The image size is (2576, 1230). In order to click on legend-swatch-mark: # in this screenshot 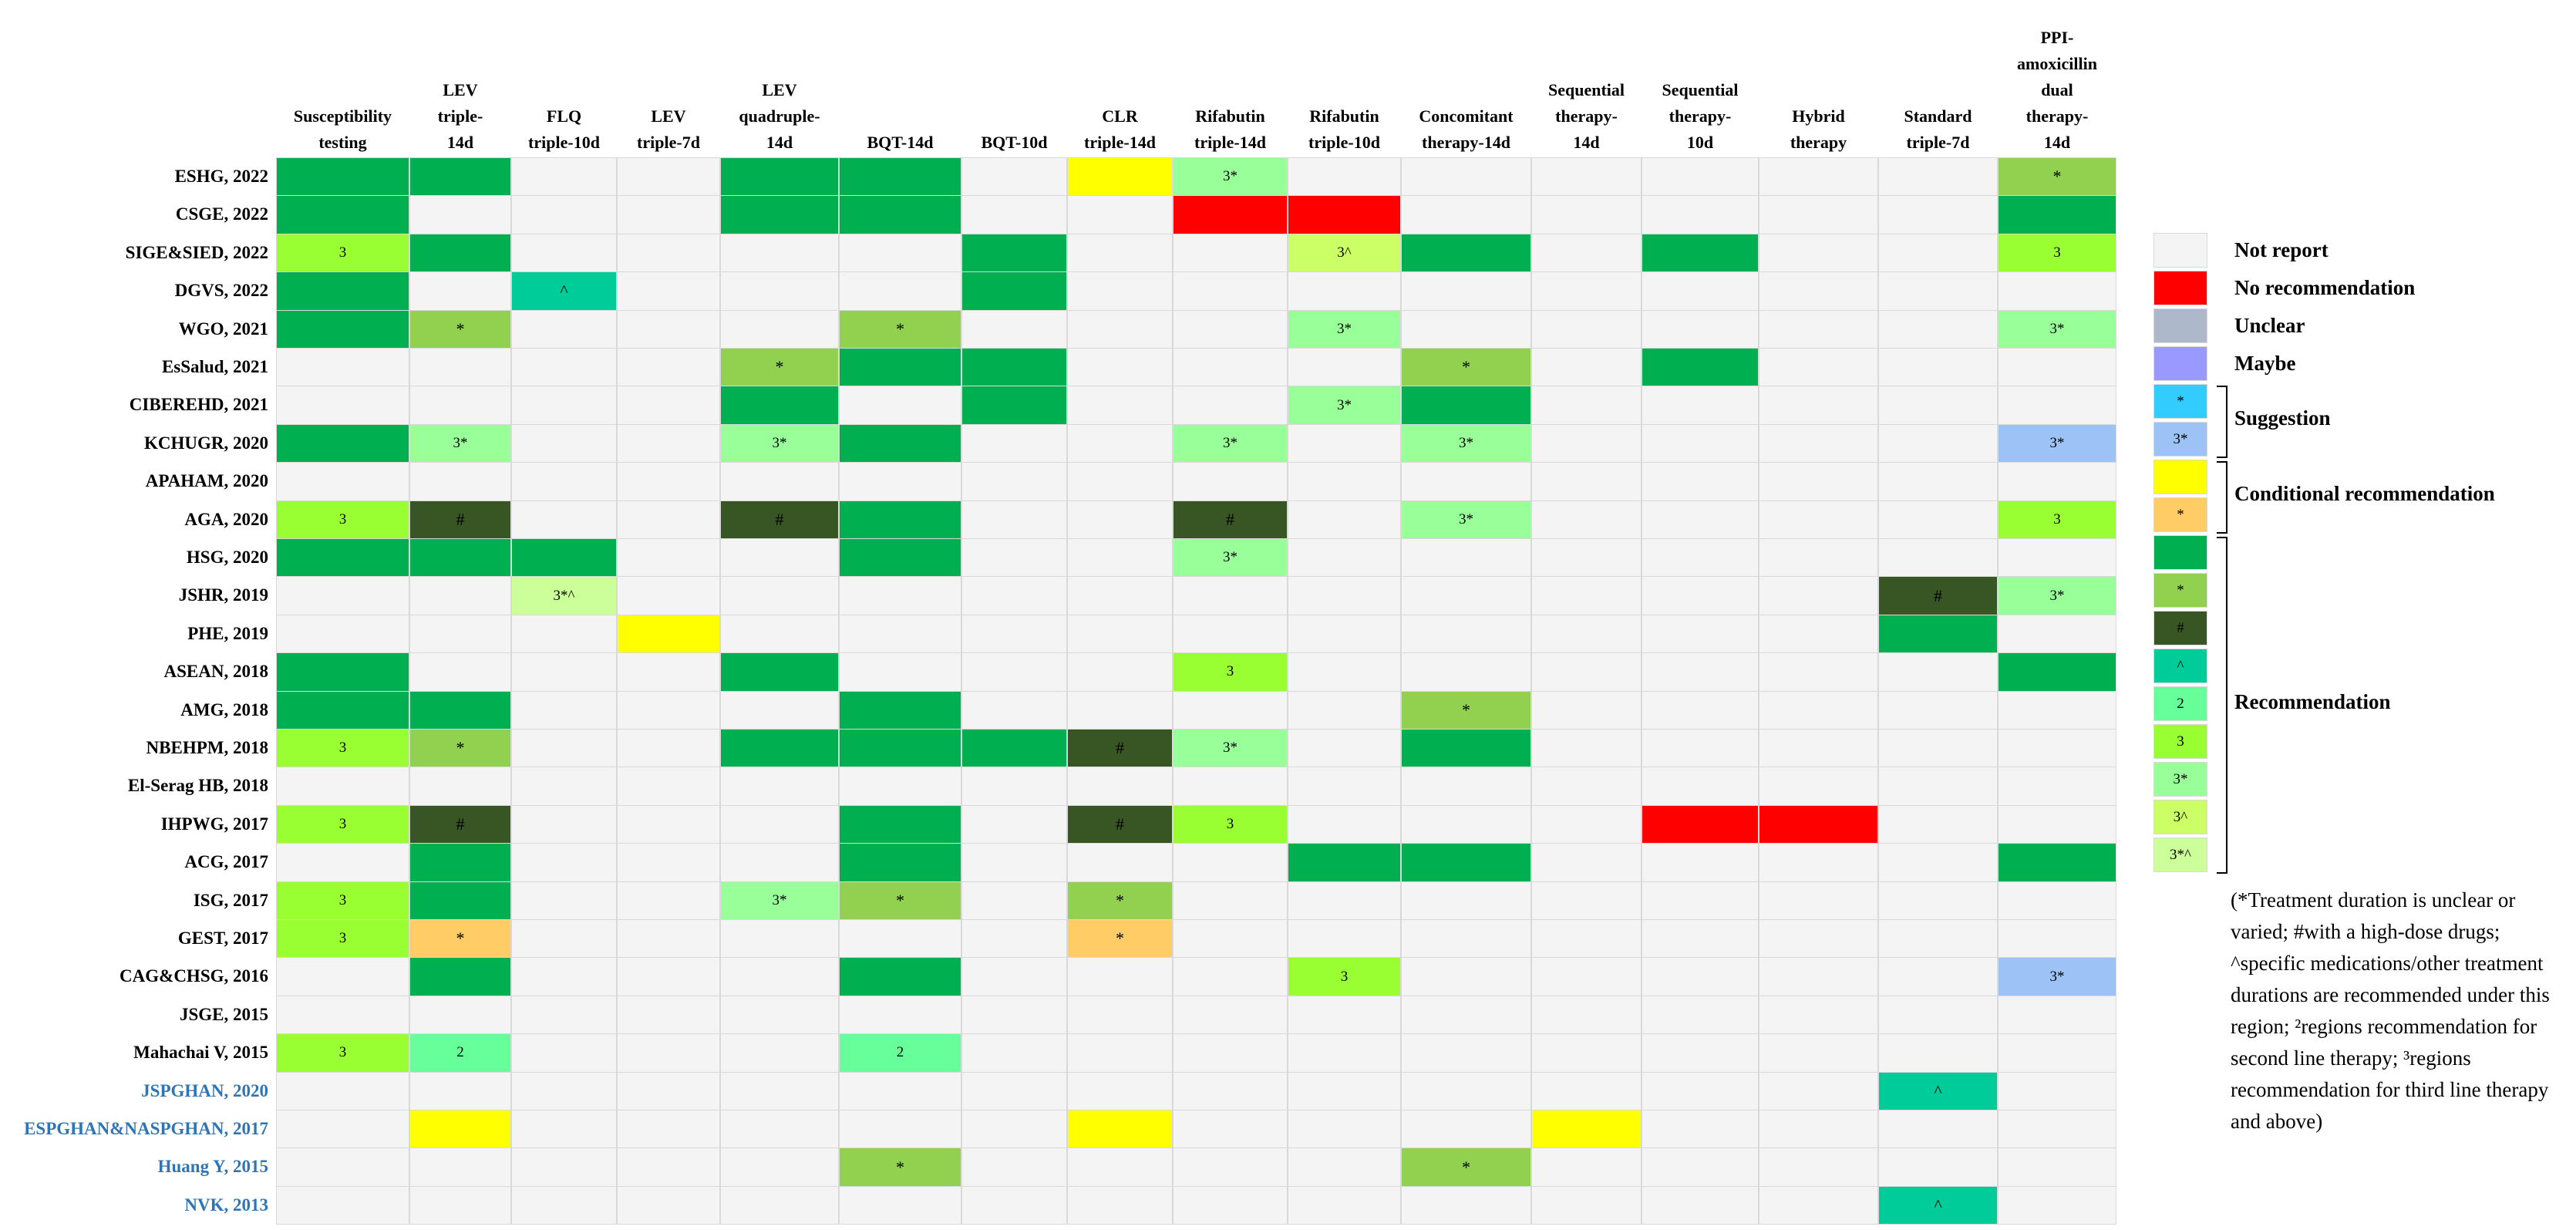, I will do `click(2180, 627)`.